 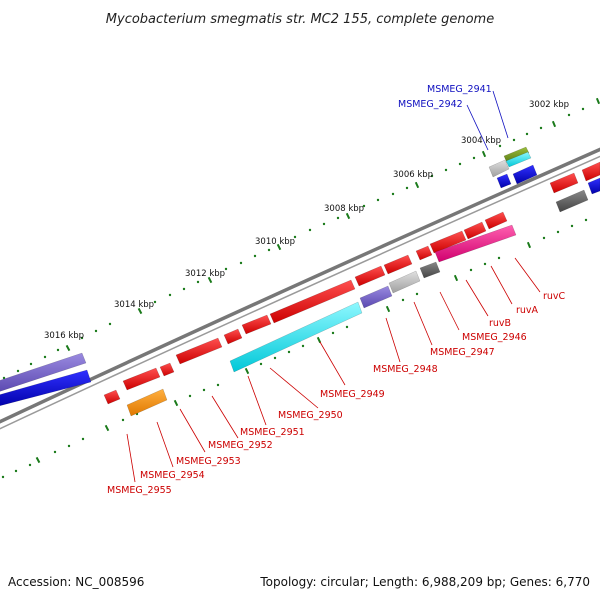 What do you see at coordinates (590, 171) in the screenshot?
I see `gene-gray-right` at bounding box center [590, 171].